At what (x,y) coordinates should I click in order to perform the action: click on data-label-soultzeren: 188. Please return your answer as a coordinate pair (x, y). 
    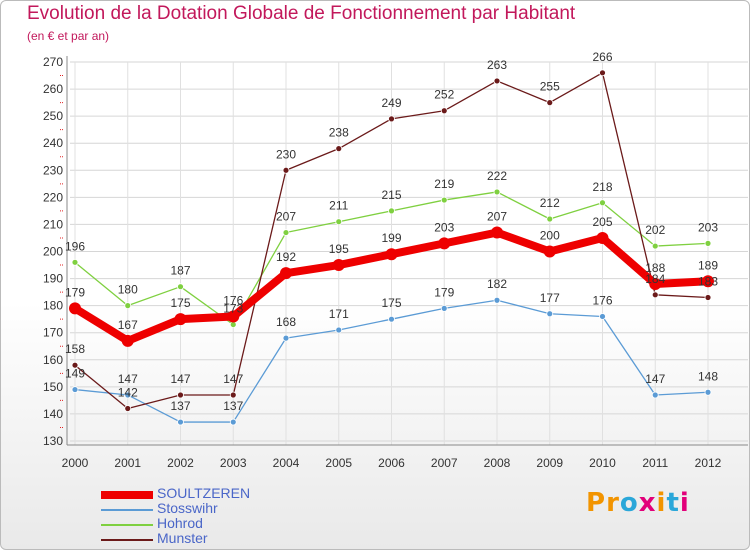
    Looking at the image, I should click on (655, 268).